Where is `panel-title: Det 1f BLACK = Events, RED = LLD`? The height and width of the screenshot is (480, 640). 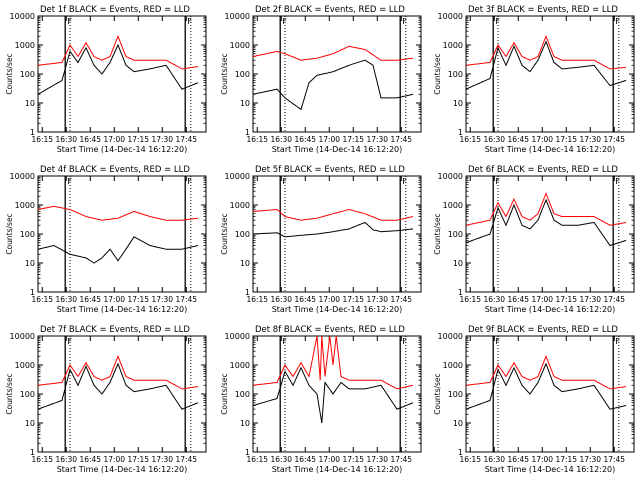
panel-title: Det 1f BLACK = Events, RED = LLD is located at coordinates (115, 10).